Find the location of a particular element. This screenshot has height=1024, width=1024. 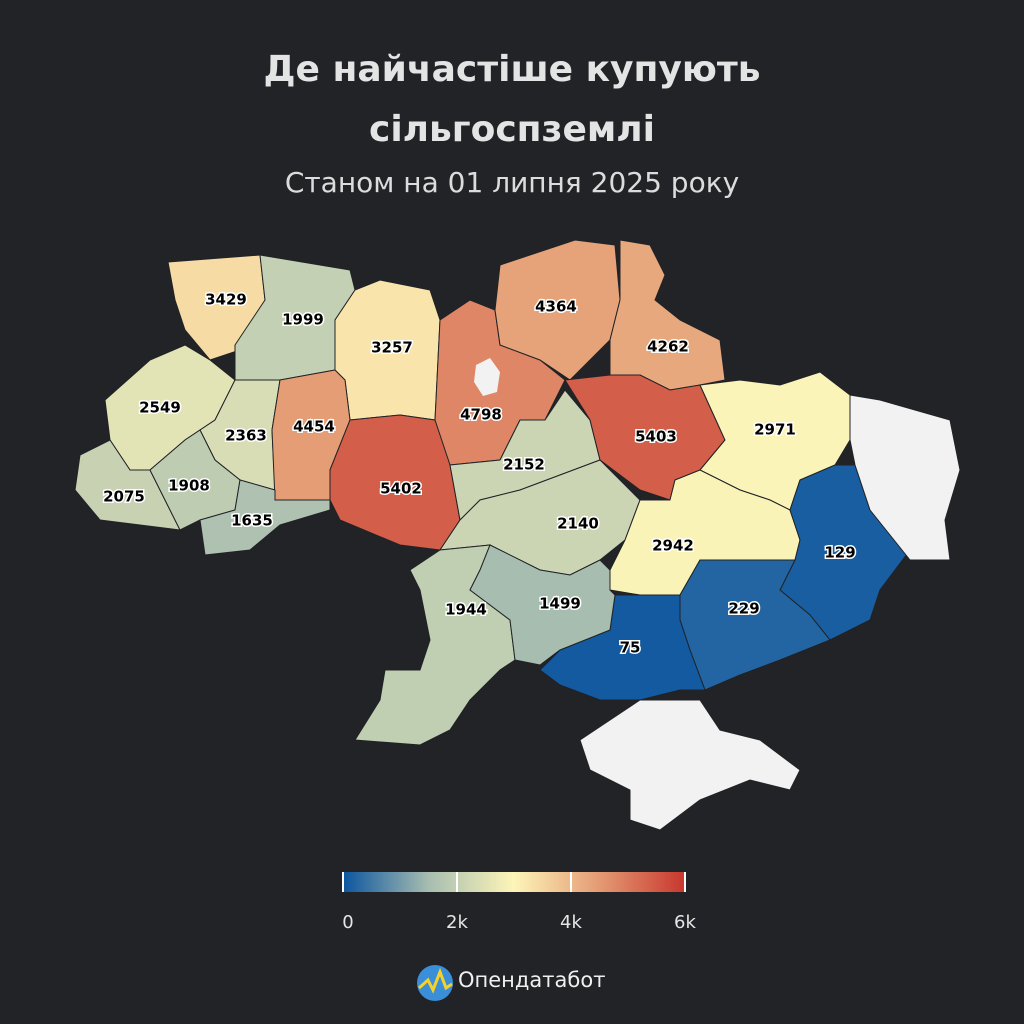

value-label: 3257 is located at coordinates (392, 348).